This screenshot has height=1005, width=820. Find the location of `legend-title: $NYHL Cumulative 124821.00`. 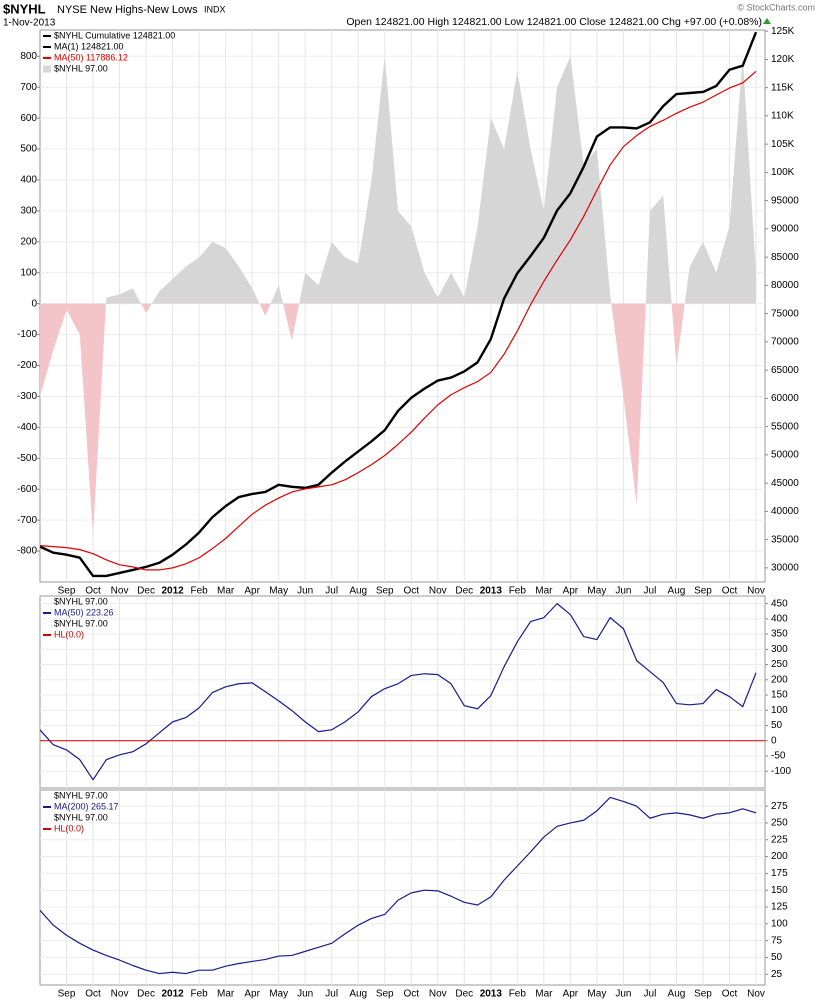

legend-title: $NYHL Cumulative 124821.00 is located at coordinates (114, 35).